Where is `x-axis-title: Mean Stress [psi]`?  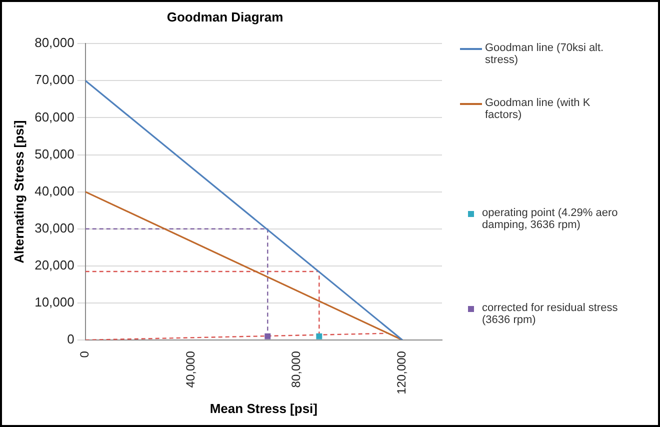
x-axis-title: Mean Stress [psi] is located at coordinates (264, 408).